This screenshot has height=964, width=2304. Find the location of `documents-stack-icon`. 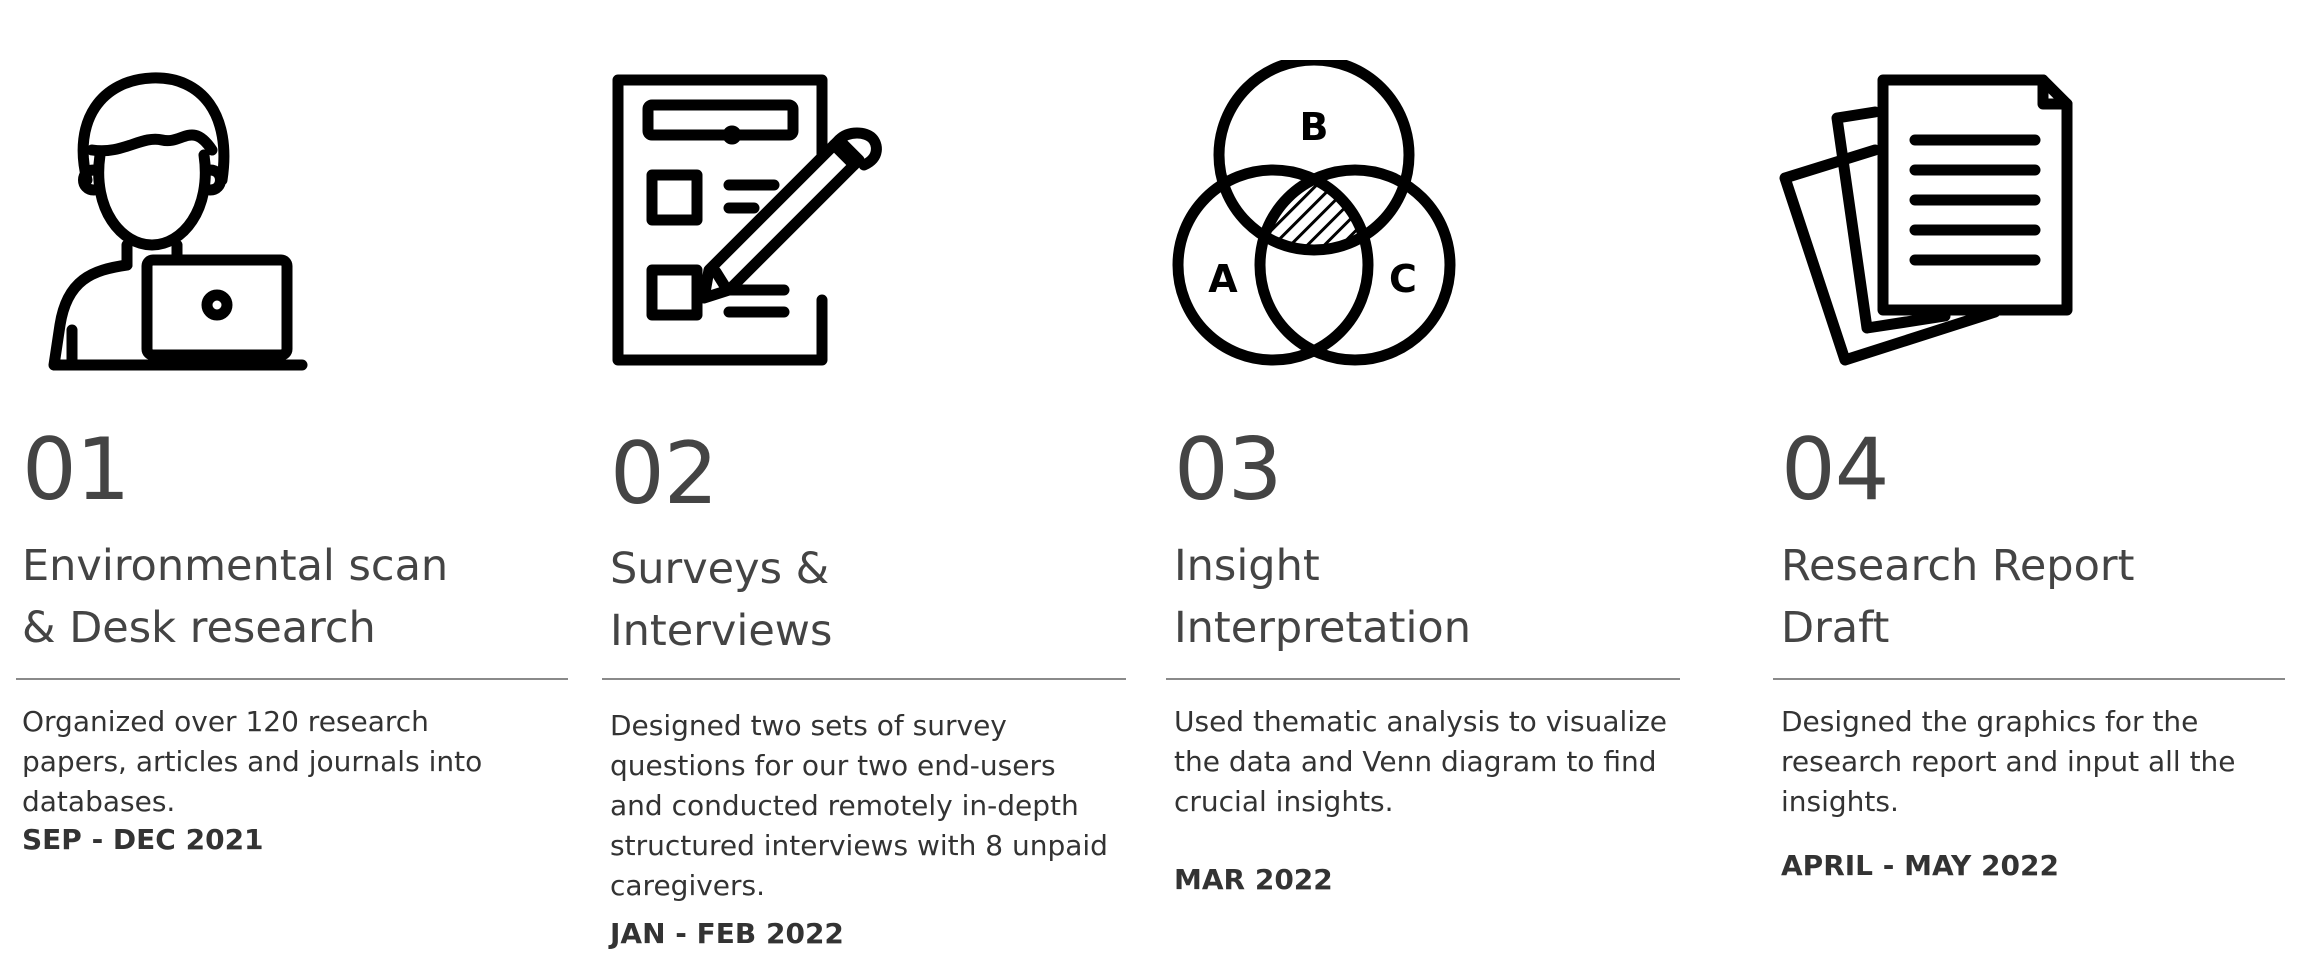

documents-stack-icon is located at coordinates (1925, 220).